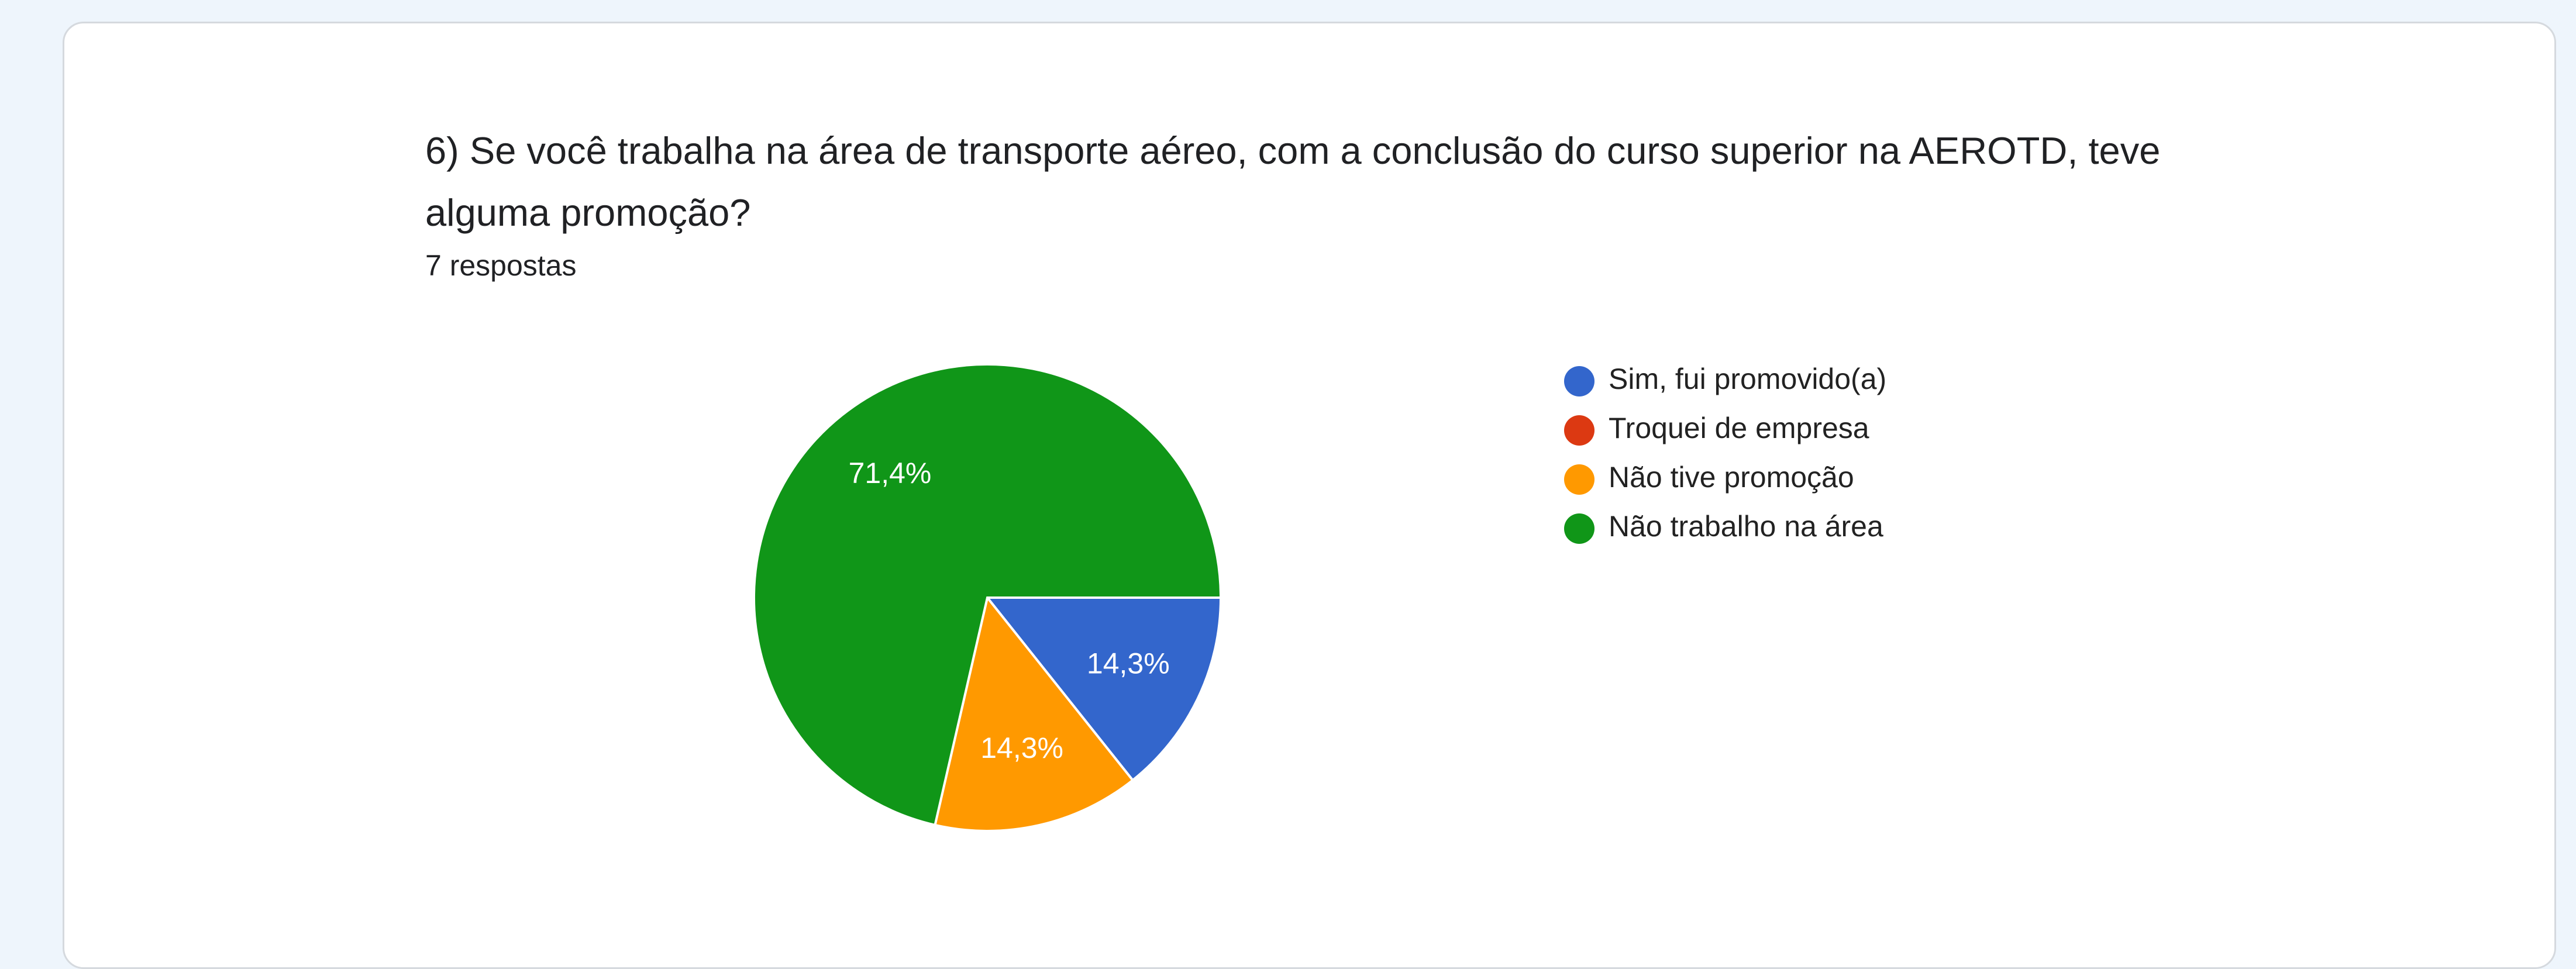  Describe the element at coordinates (501, 265) in the screenshot. I see `response-count: 7 respostas` at that location.